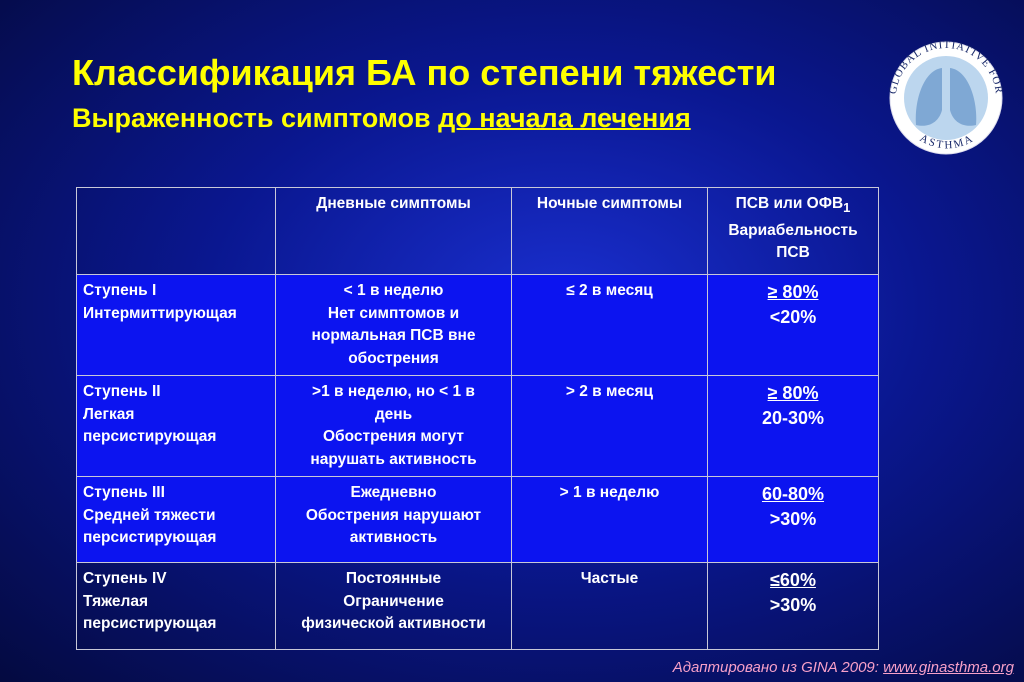 This screenshot has height=682, width=1024. I want to click on logo-inner, so click(946, 98).